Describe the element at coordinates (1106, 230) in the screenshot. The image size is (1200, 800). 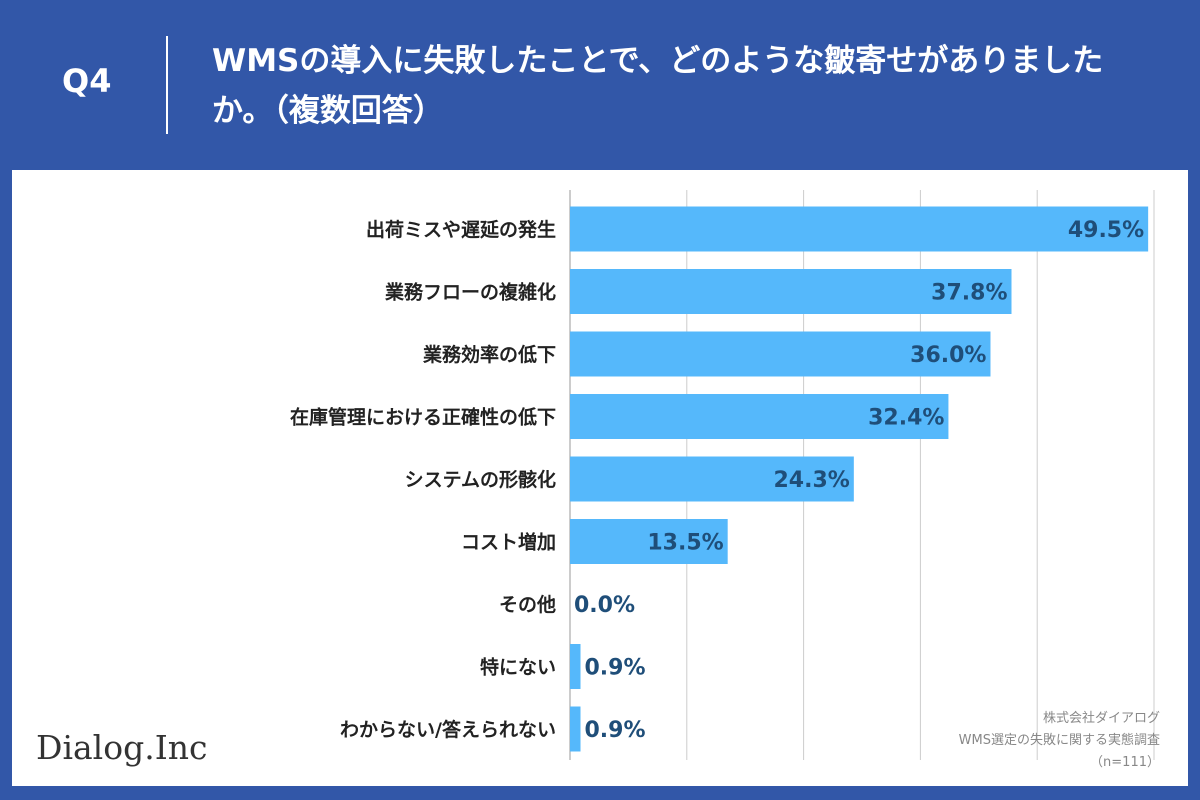
I see `value-label: 49.5%` at that location.